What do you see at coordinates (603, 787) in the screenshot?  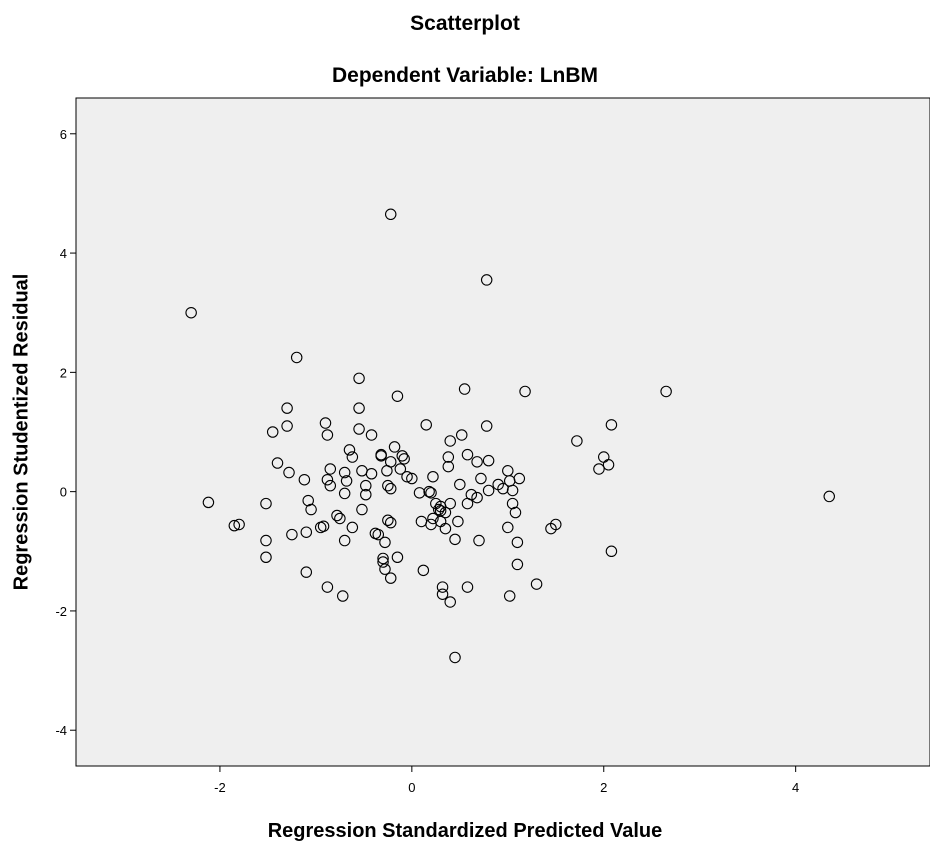 I see `x-tick-label: 2` at bounding box center [603, 787].